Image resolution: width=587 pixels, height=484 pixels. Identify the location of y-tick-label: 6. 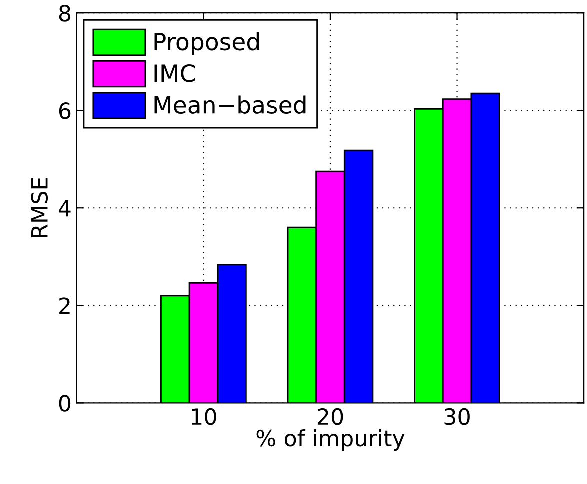
(65, 111).